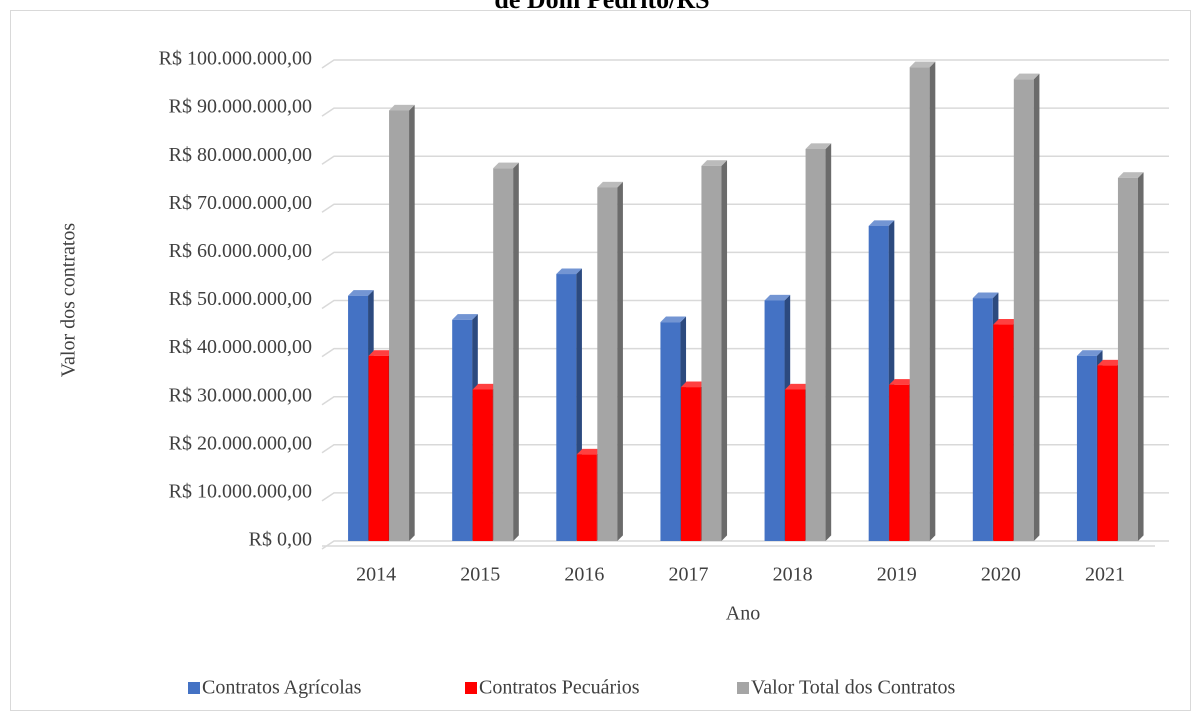  Describe the element at coordinates (559, 688) in the screenshot. I see `legend-label: Contratos Pecuários` at that location.